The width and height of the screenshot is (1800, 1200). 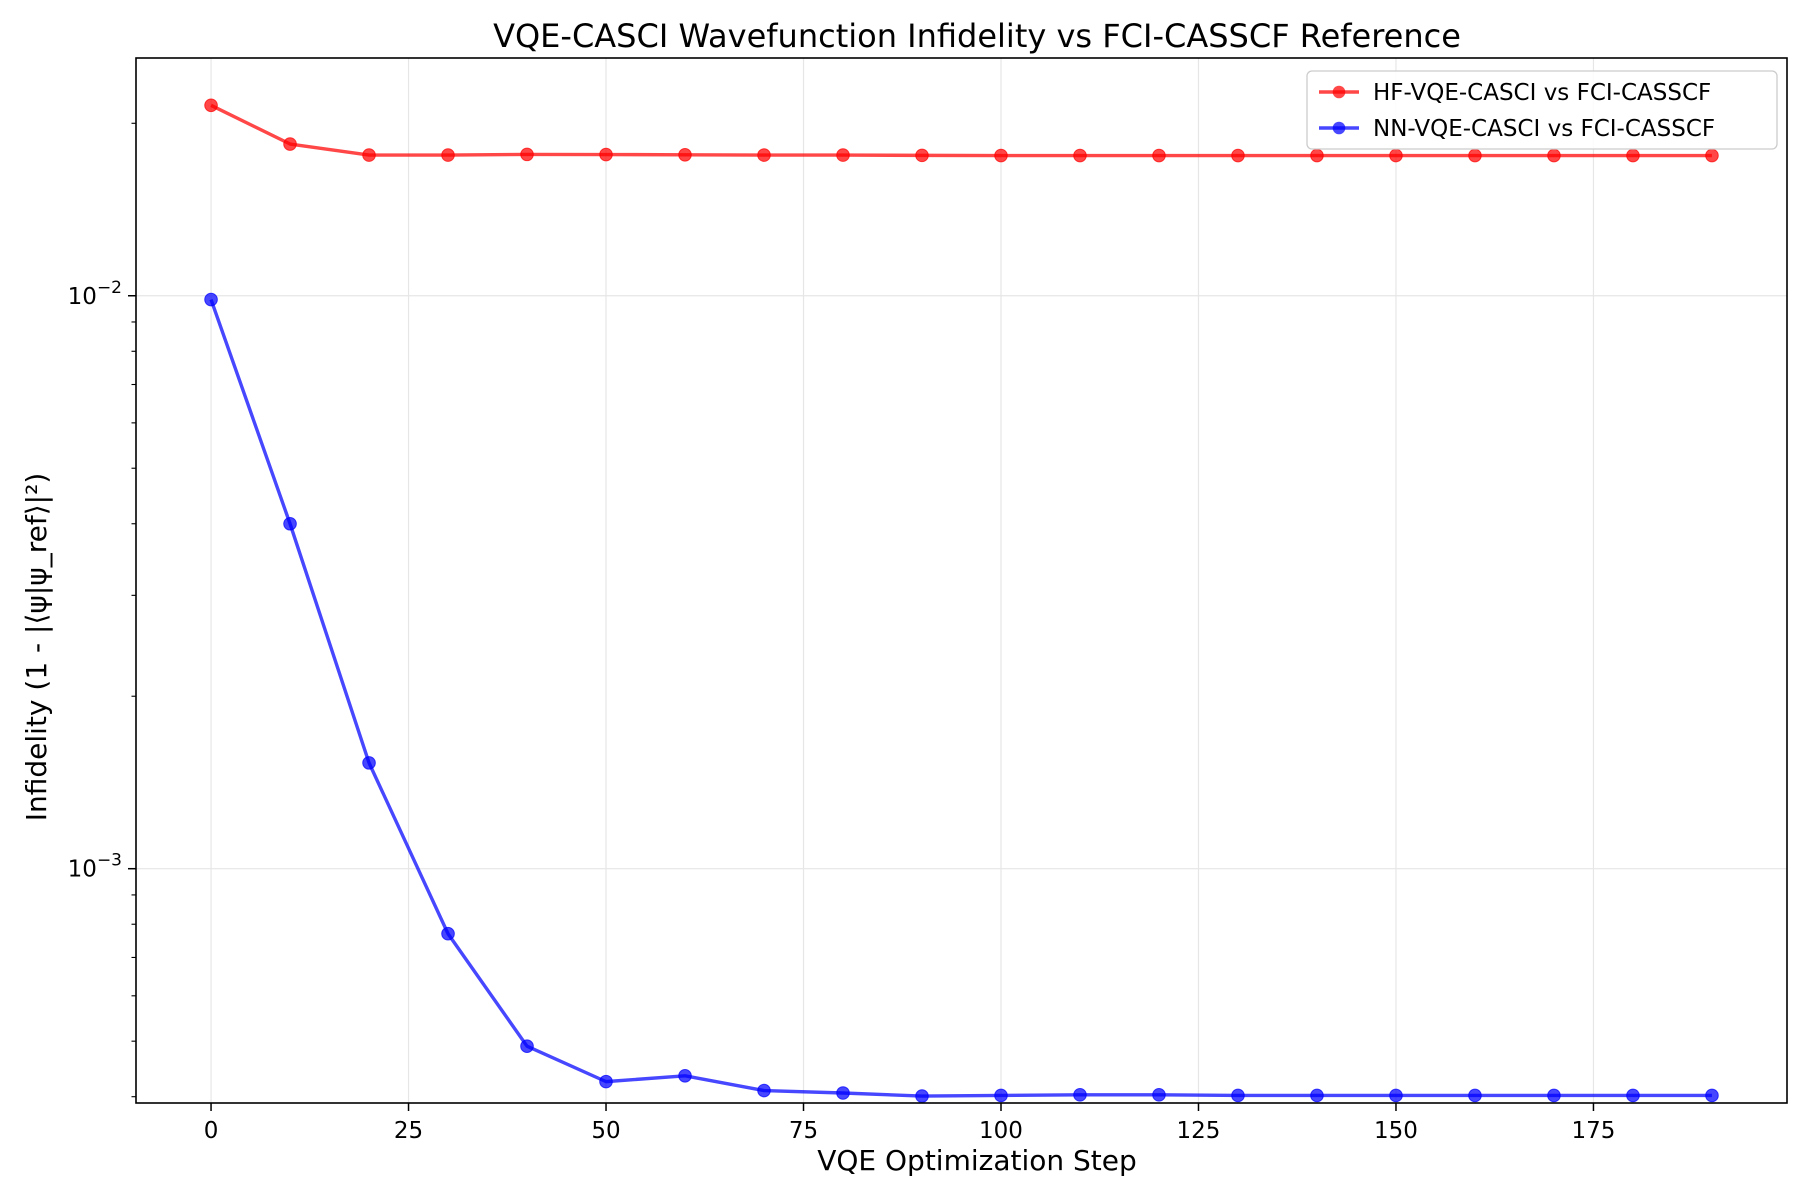 What do you see at coordinates (211, 1131) in the screenshot?
I see `x-tick-label: 0` at bounding box center [211, 1131].